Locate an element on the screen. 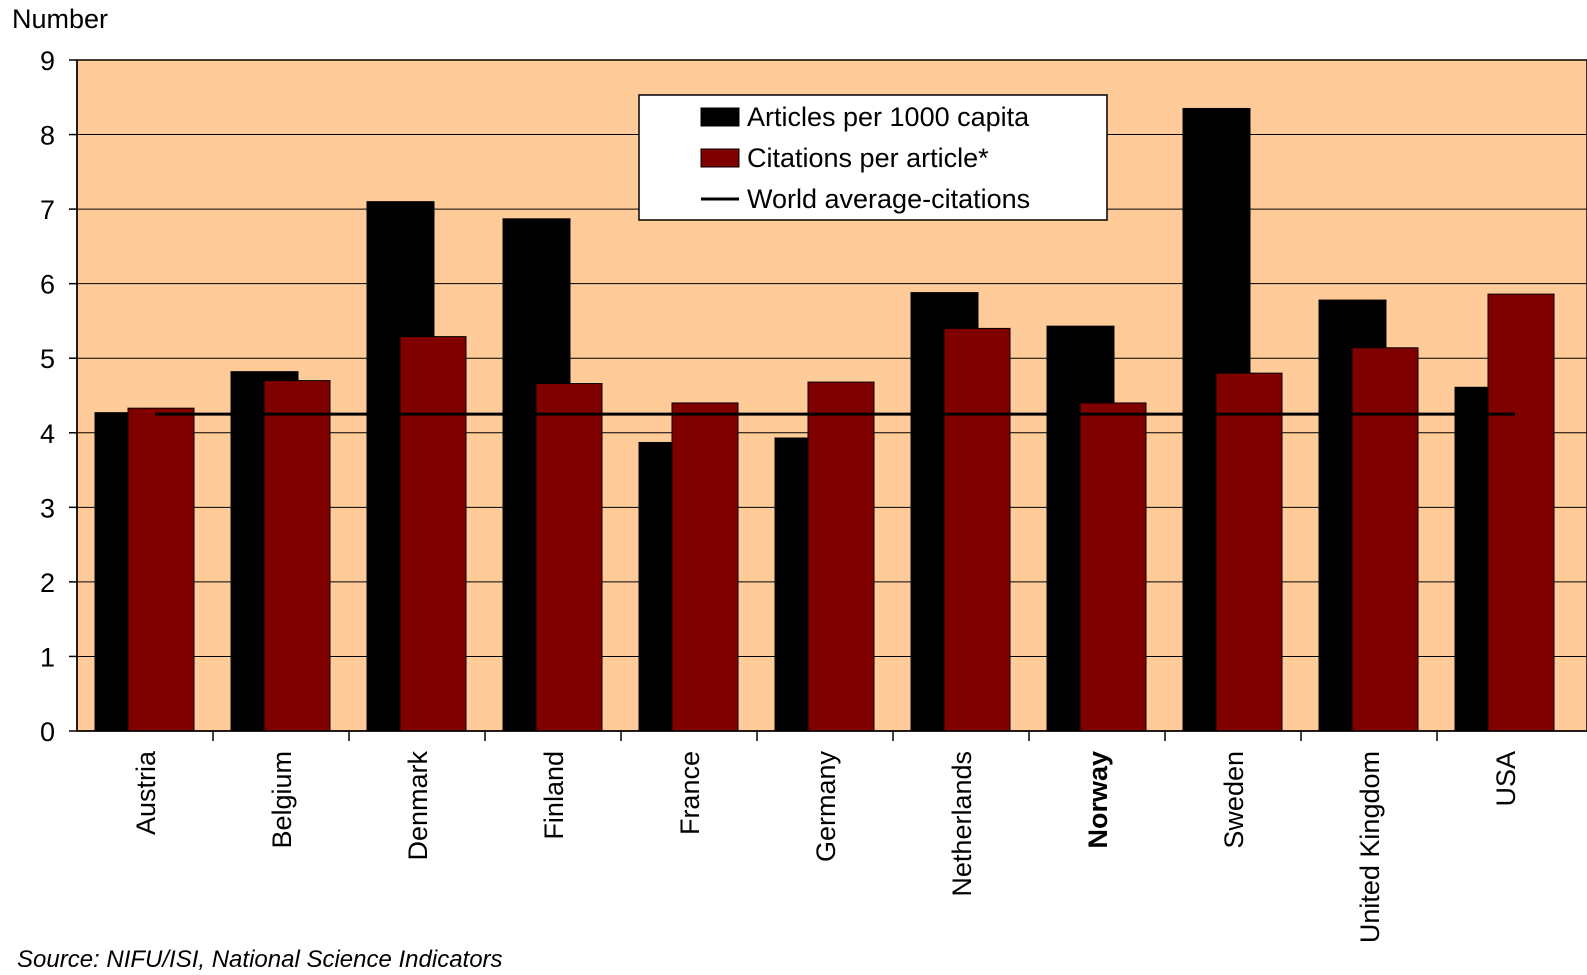 The width and height of the screenshot is (1587, 975). y-tick-label: 1 is located at coordinates (47, 657).